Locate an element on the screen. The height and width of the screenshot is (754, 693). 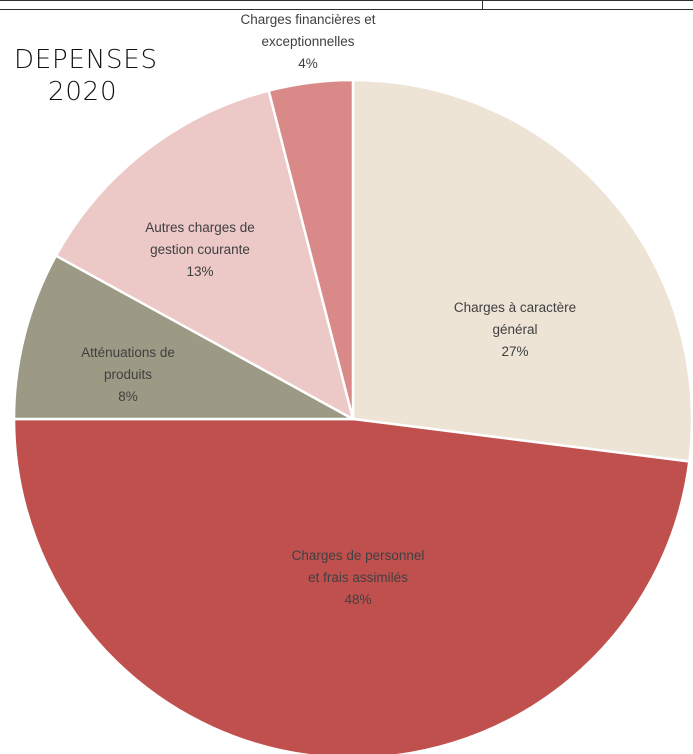
slice-label: Charges financières et exceptionnelles 4% is located at coordinates (307, 41).